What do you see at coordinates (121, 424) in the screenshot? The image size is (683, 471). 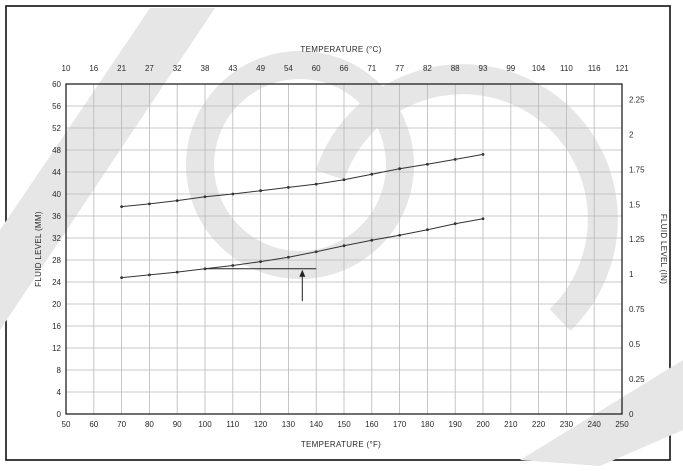 I see `x-tick-label-bottom: 70` at bounding box center [121, 424].